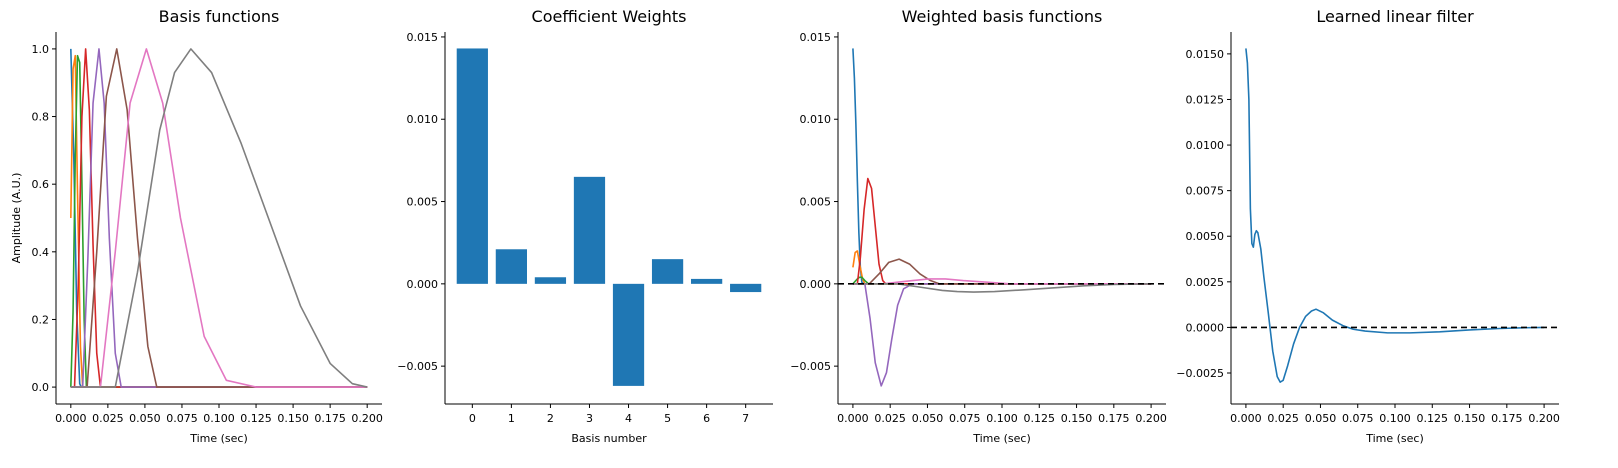 This screenshot has height=468, width=1618. Describe the element at coordinates (41, 184) in the screenshot. I see `y-tick-label: 0.6` at that location.